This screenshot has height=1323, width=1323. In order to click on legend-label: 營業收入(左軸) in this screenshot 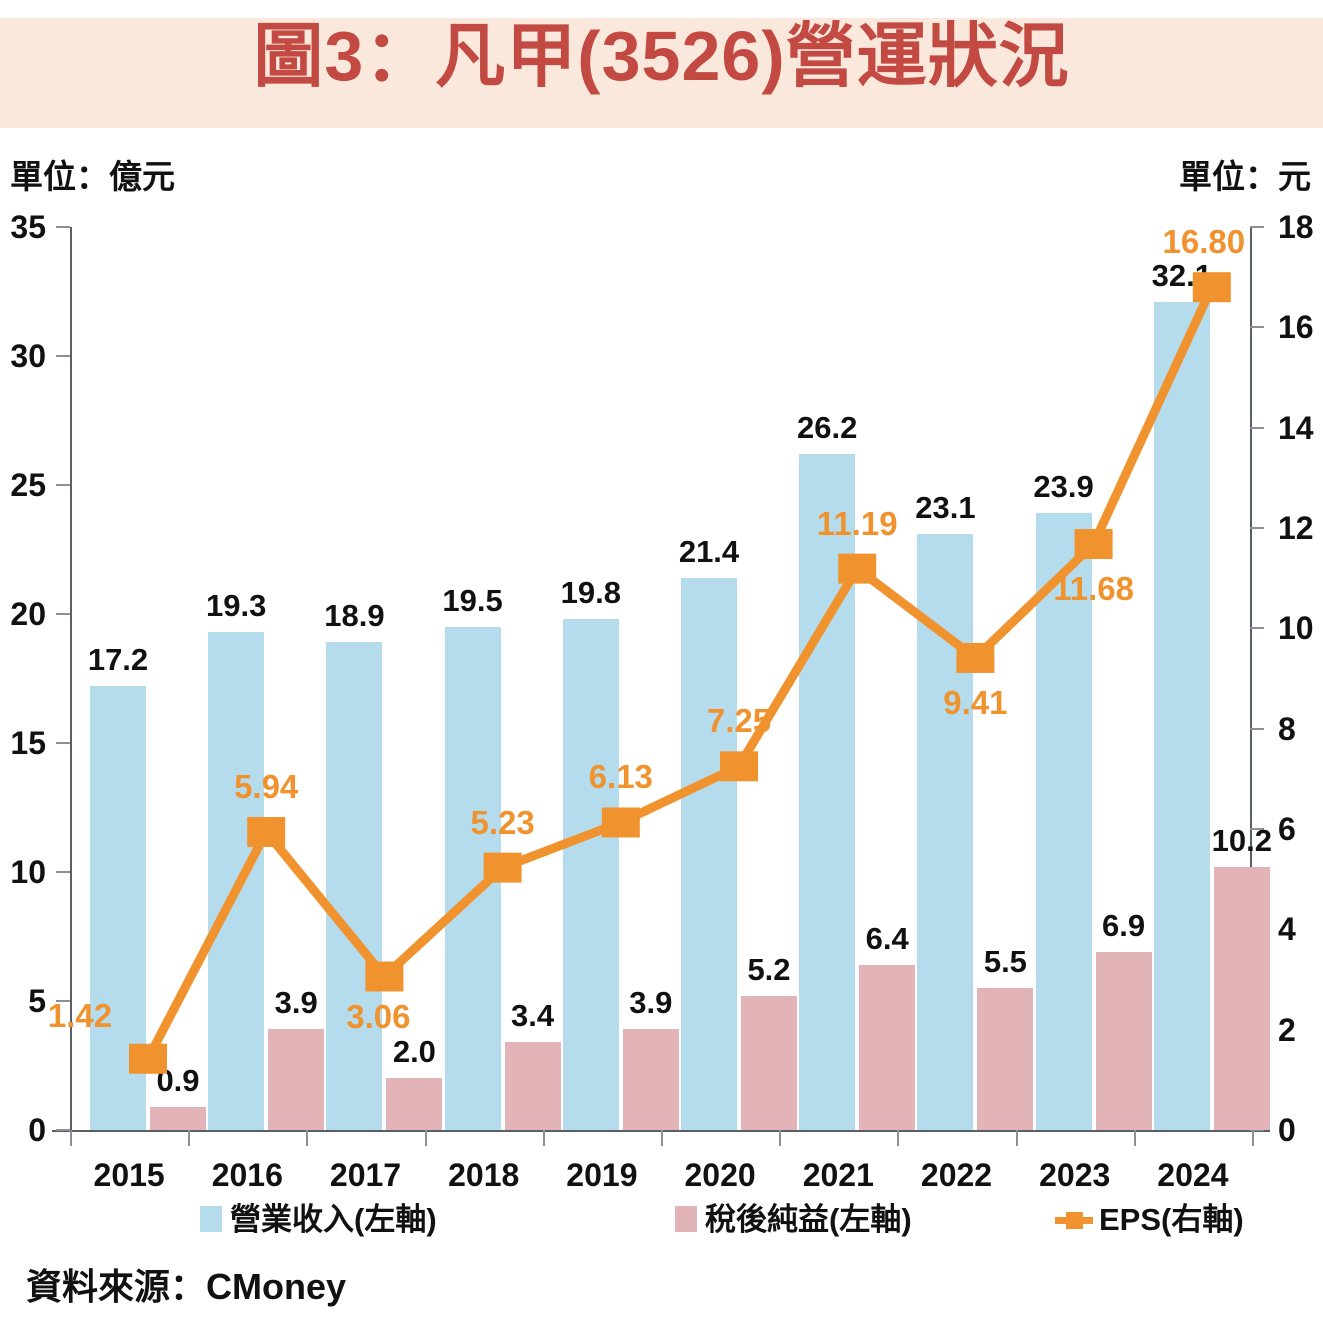, I will do `click(333, 1219)`.